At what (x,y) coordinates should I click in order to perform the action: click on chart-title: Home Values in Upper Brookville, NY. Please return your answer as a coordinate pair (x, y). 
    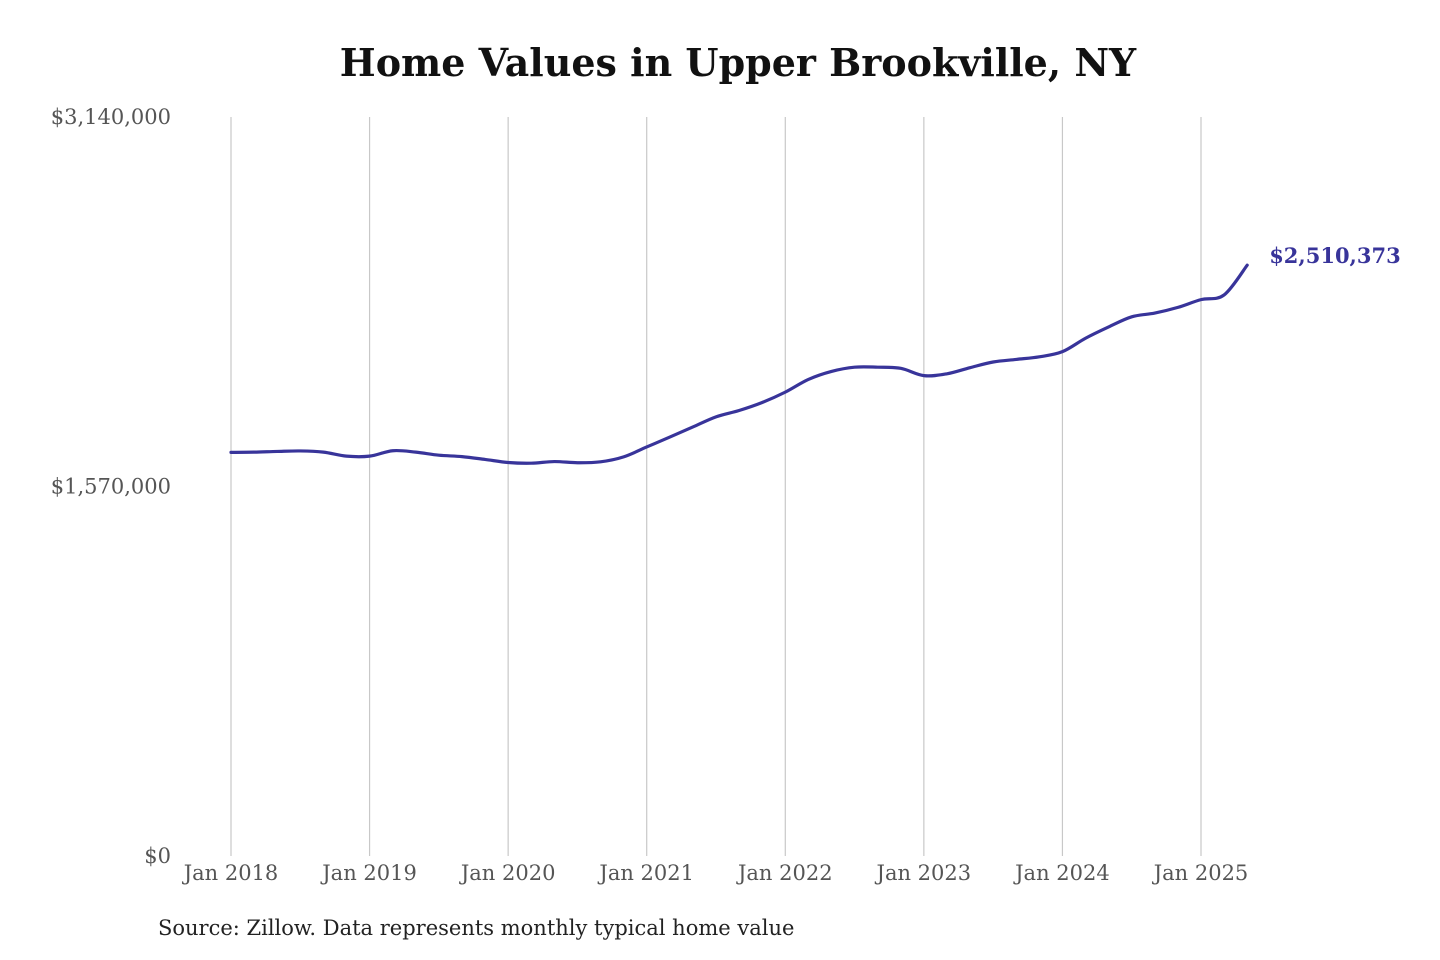
    Looking at the image, I should click on (738, 62).